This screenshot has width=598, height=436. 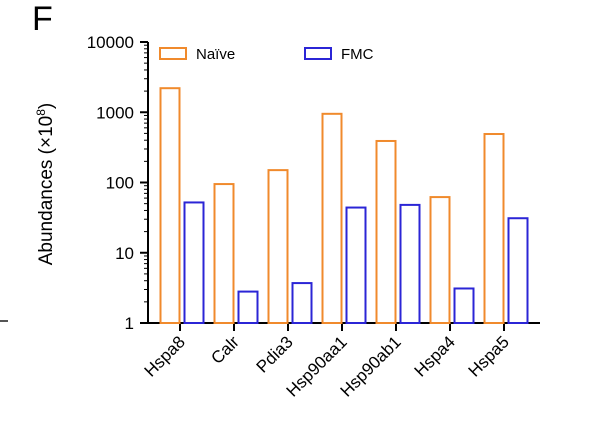 What do you see at coordinates (115, 112) in the screenshot?
I see `y-tick-label: 1000` at bounding box center [115, 112].